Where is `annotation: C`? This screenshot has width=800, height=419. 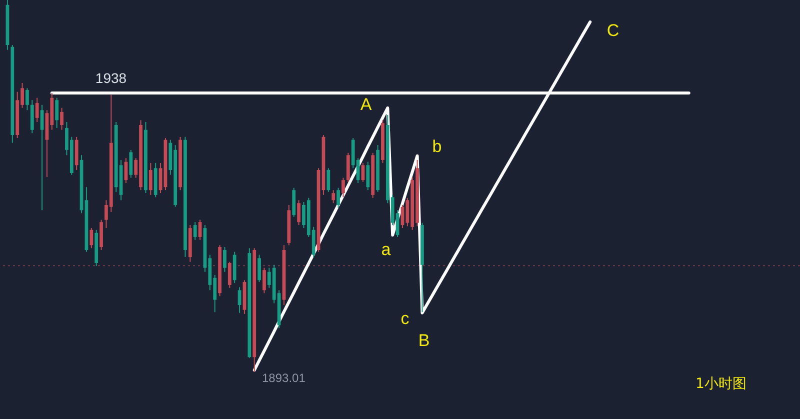 annotation: C is located at coordinates (613, 30).